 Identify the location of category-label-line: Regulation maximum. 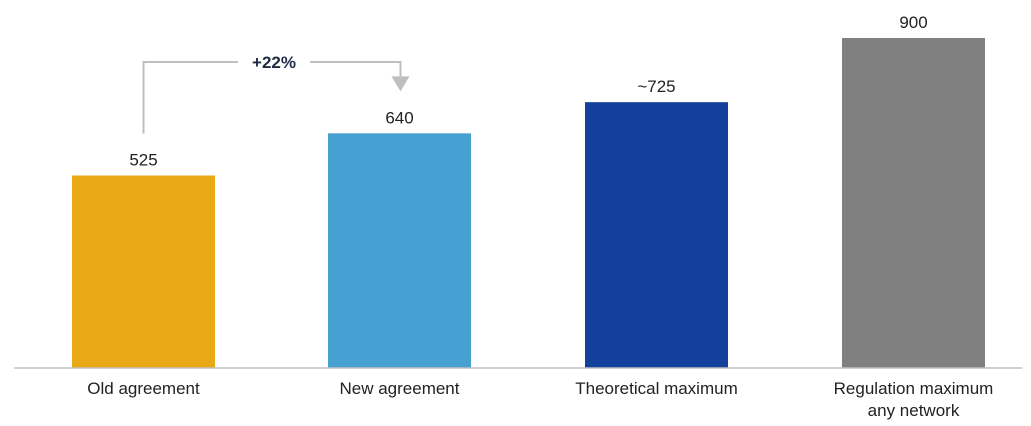
(914, 388).